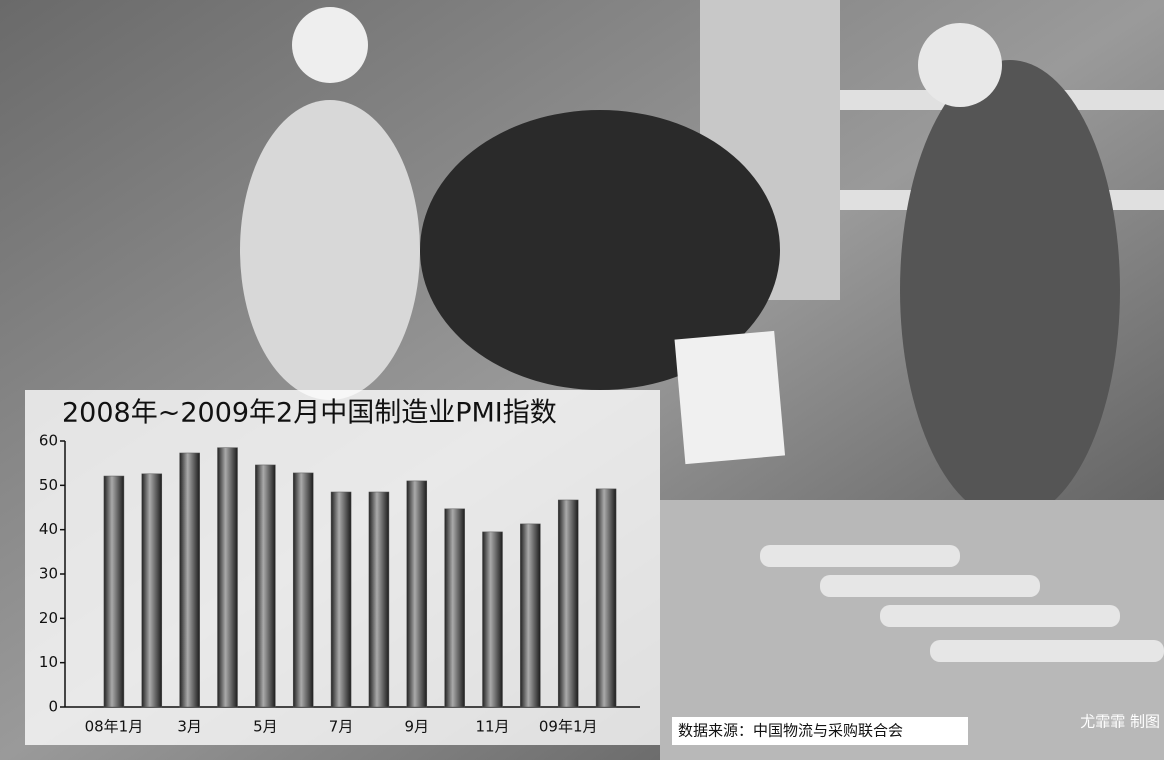  I want to click on y-tick-label: 0, so click(53, 707).